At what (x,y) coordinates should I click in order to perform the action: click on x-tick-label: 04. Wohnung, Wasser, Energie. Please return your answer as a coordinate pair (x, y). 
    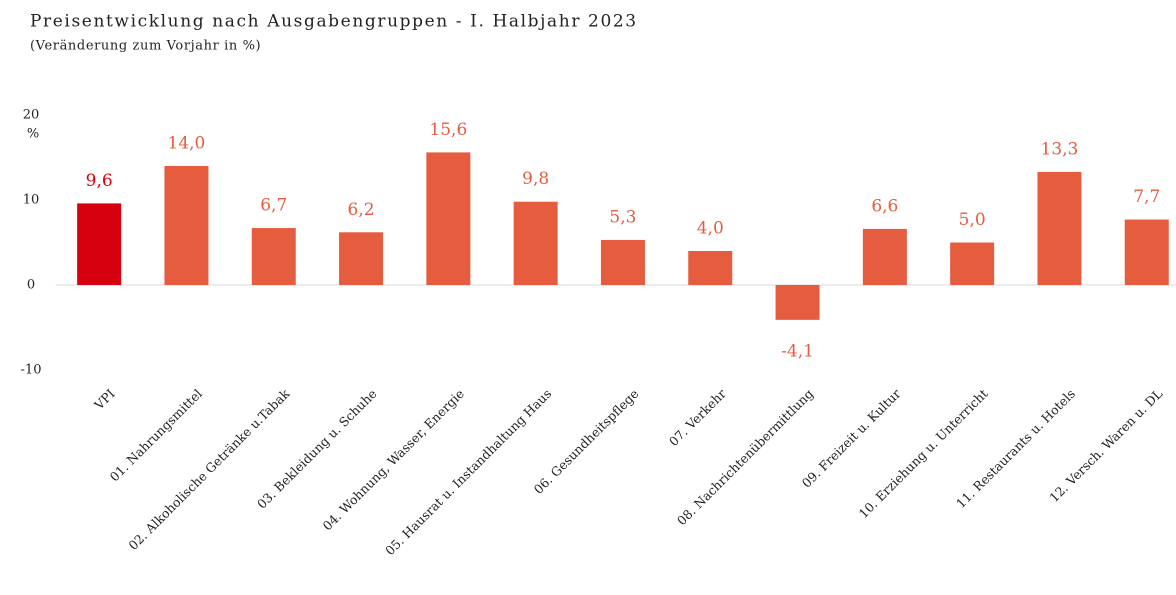
    Looking at the image, I should click on (393, 459).